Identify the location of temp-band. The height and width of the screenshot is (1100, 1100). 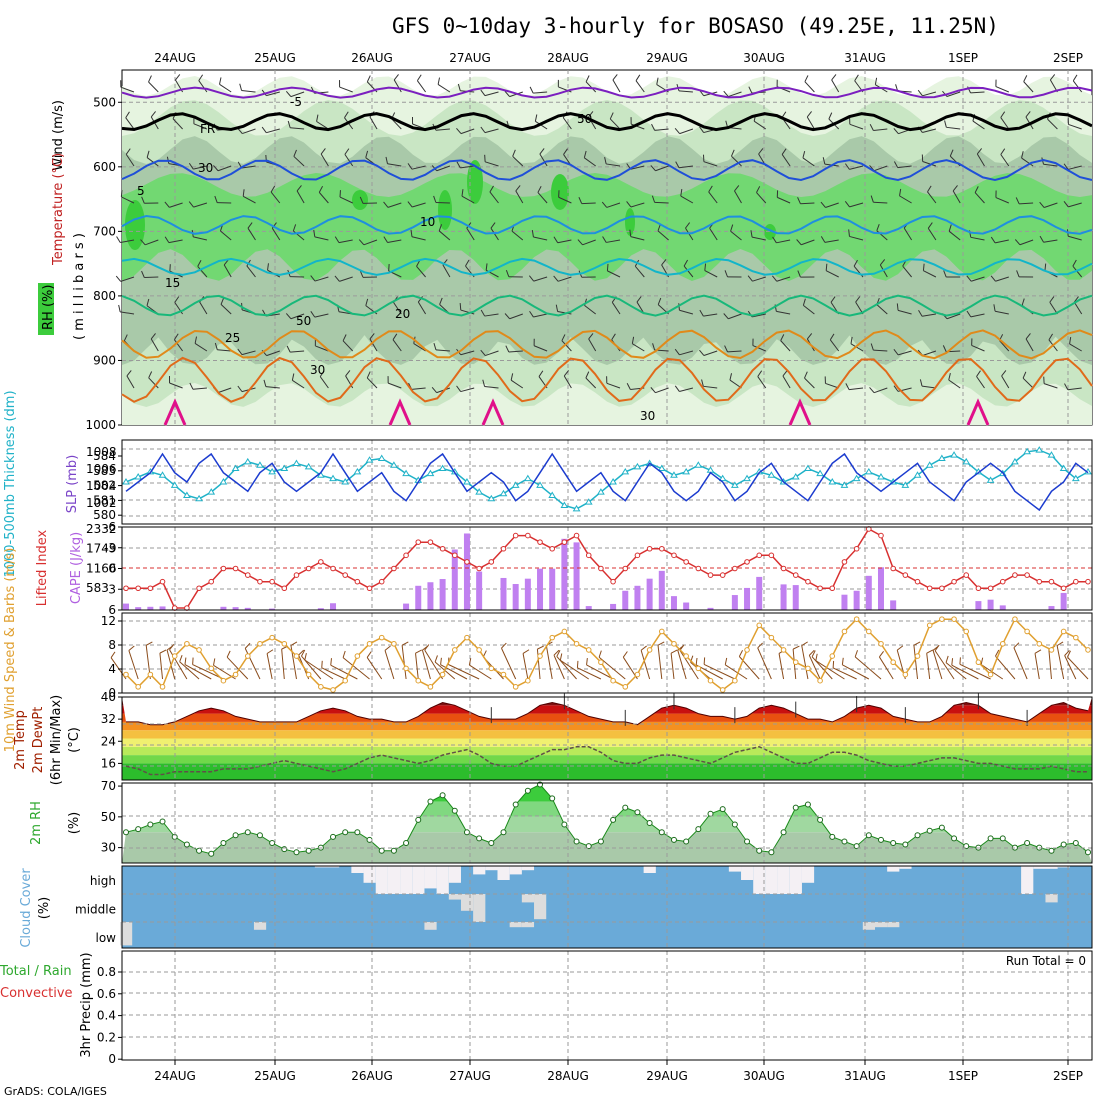
(607, 771).